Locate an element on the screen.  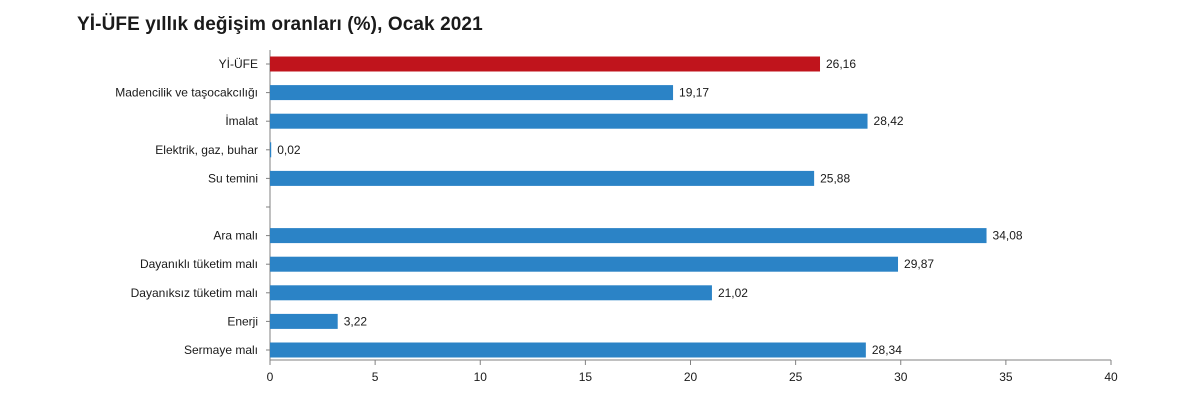
category-label: Elektrik, gaz, buhar is located at coordinates (206, 150).